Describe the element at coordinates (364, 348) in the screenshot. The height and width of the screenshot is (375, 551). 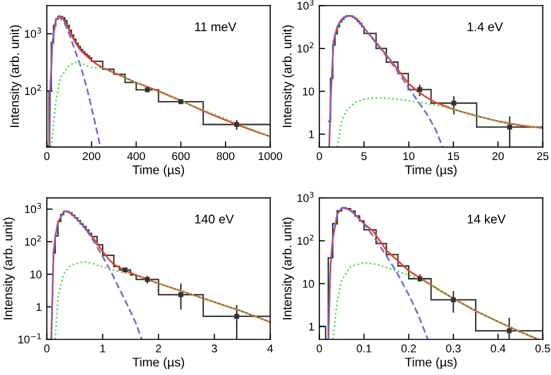
I see `x-tick-label: 0.1` at that location.